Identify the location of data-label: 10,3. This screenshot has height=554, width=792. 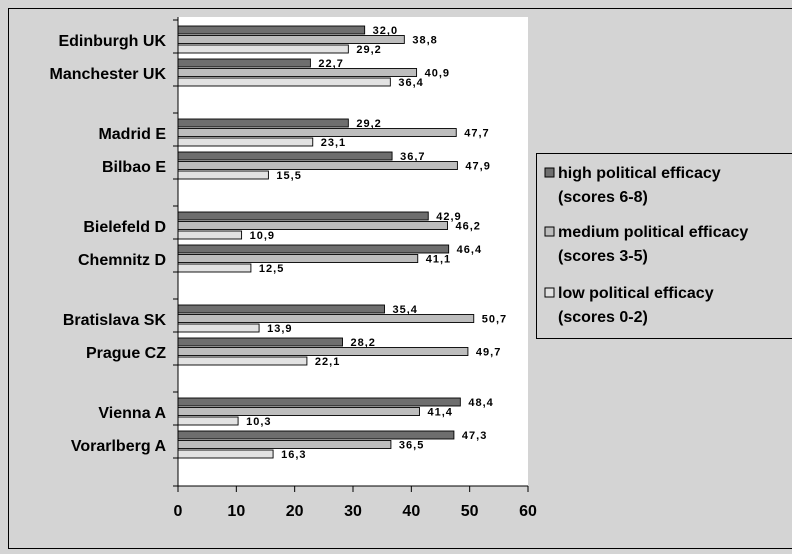
(258, 422).